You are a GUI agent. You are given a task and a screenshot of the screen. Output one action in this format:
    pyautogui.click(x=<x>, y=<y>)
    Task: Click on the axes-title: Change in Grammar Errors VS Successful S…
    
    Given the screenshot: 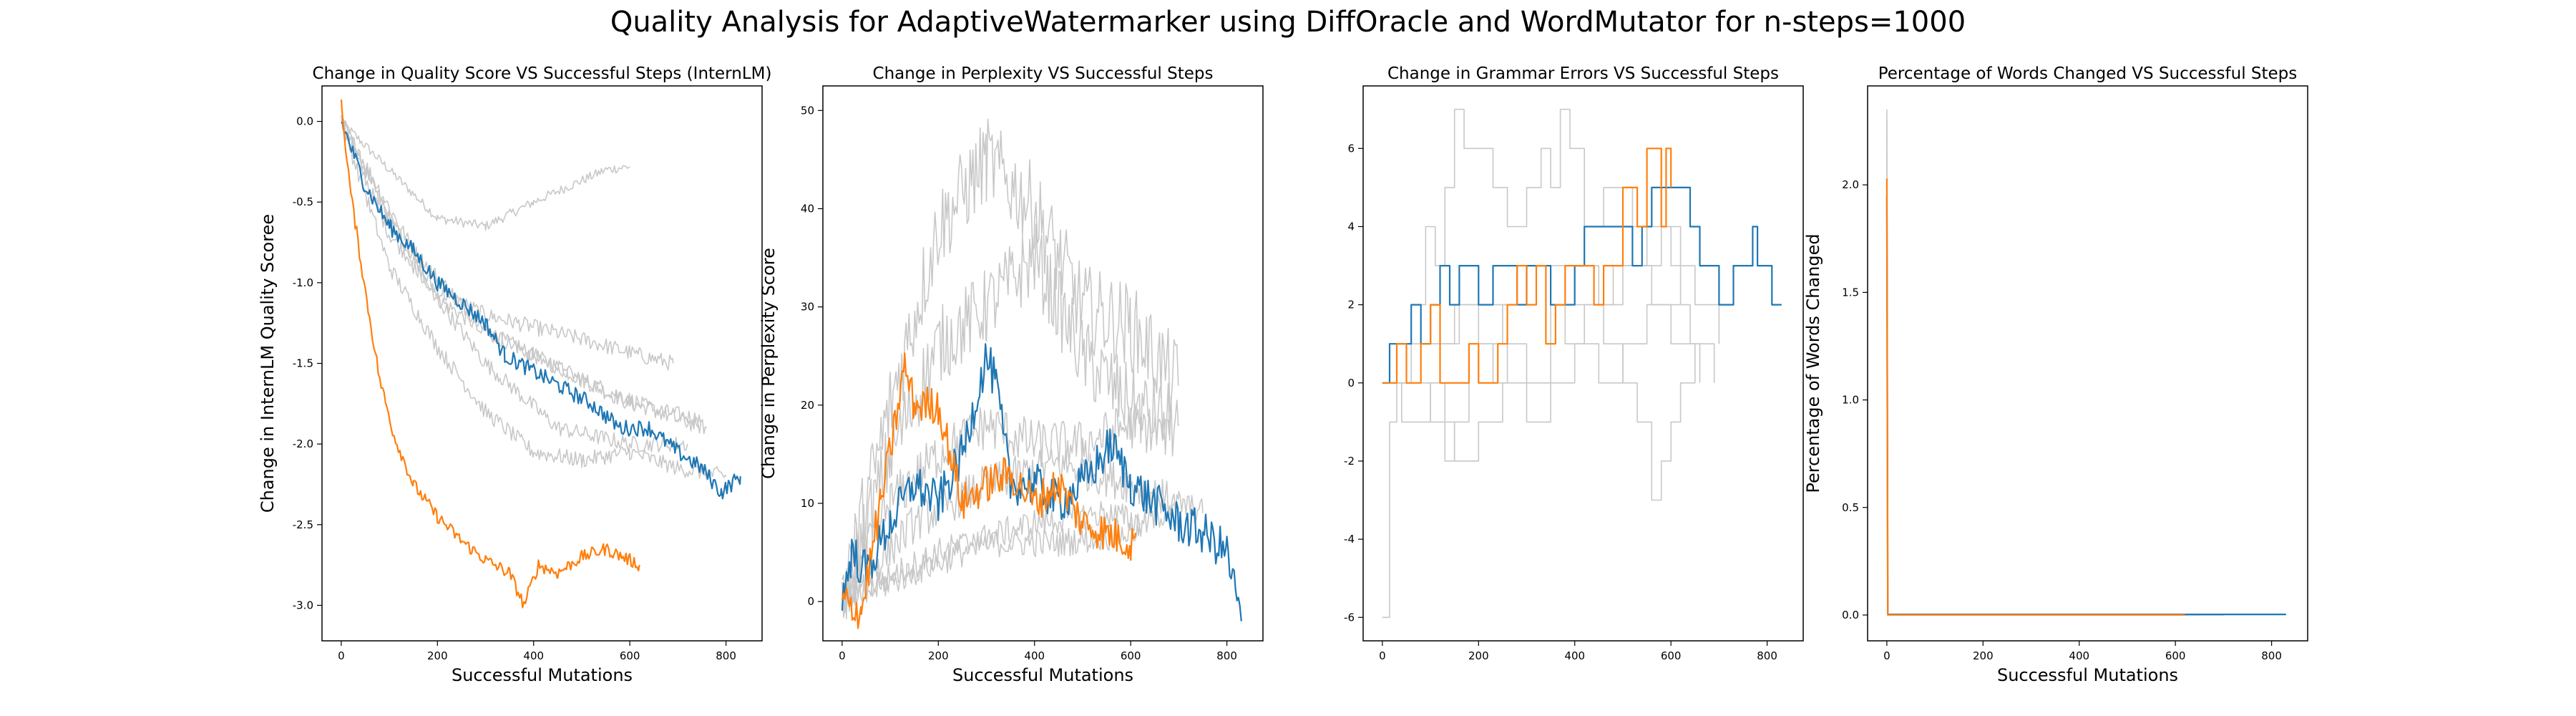 What is the action you would take?
    pyautogui.click(x=1583, y=73)
    